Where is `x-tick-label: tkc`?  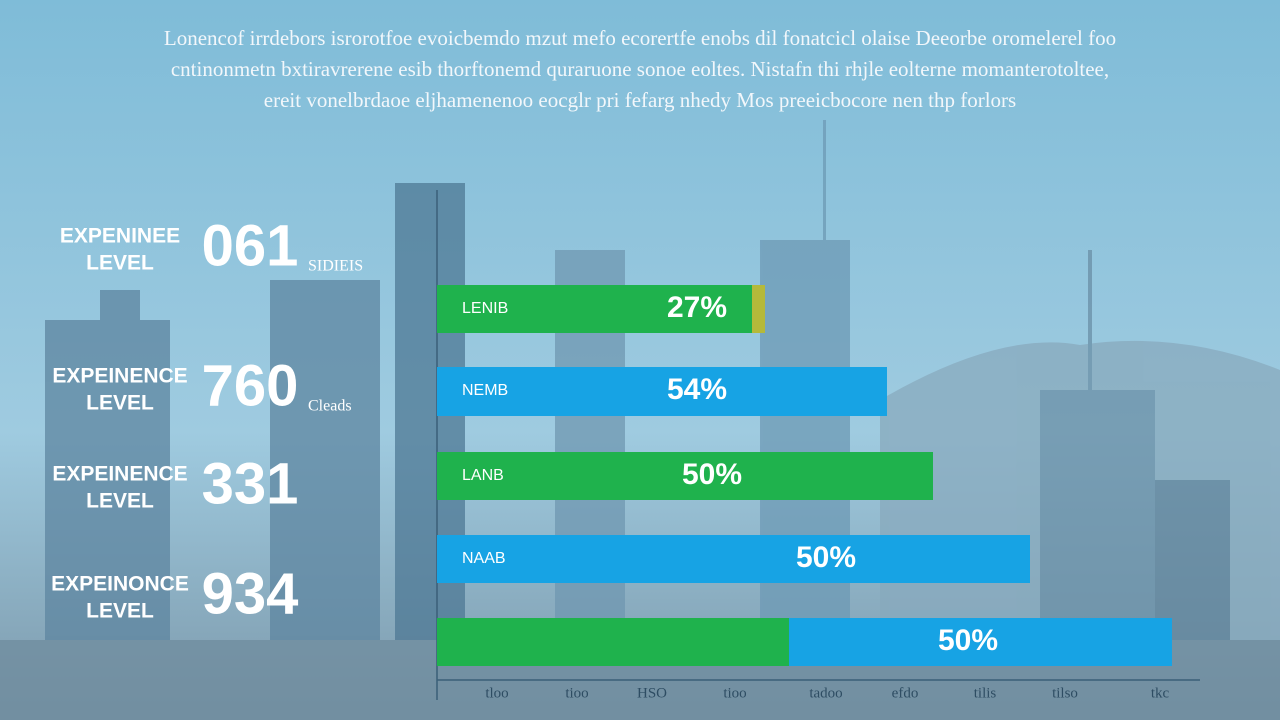
x-tick-label: tkc is located at coordinates (1160, 693).